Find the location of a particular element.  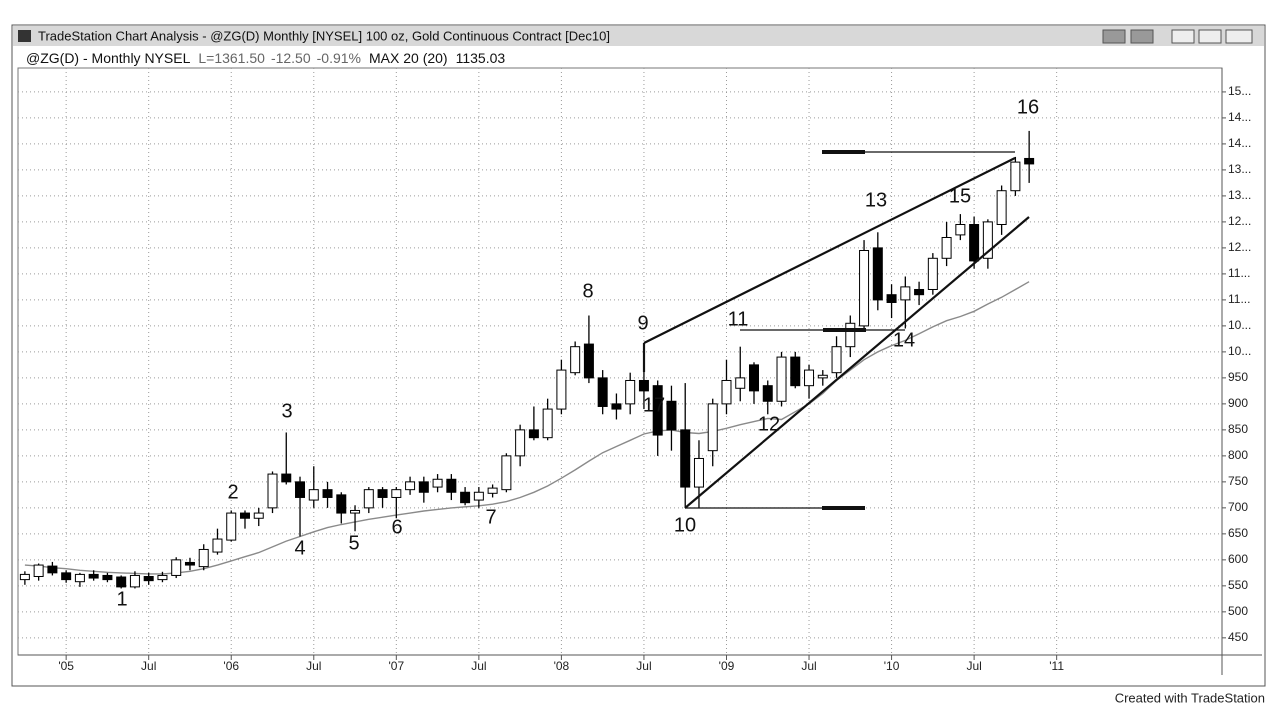

trend-line is located at coordinates (857, 362).